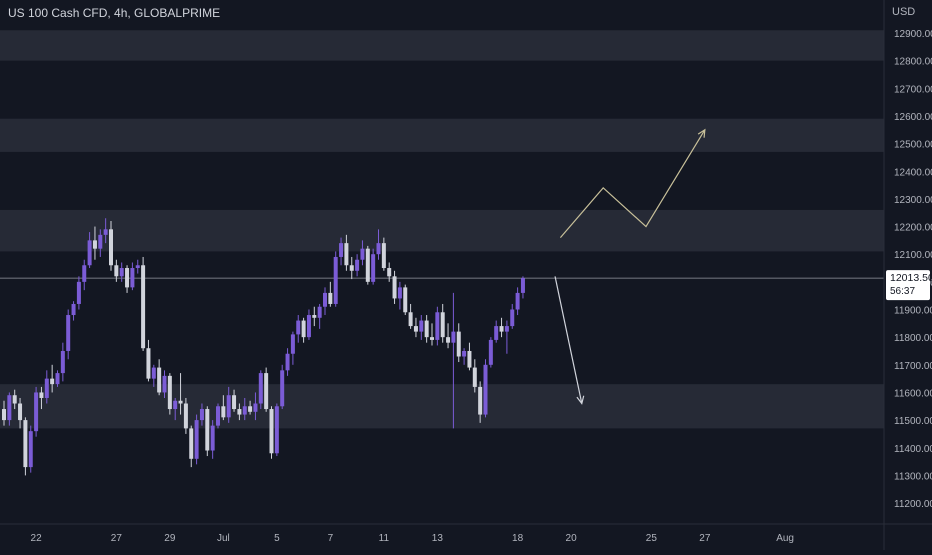 The image size is (932, 555). What do you see at coordinates (913, 393) in the screenshot?
I see `price-axis-label: 11600.00` at bounding box center [913, 393].